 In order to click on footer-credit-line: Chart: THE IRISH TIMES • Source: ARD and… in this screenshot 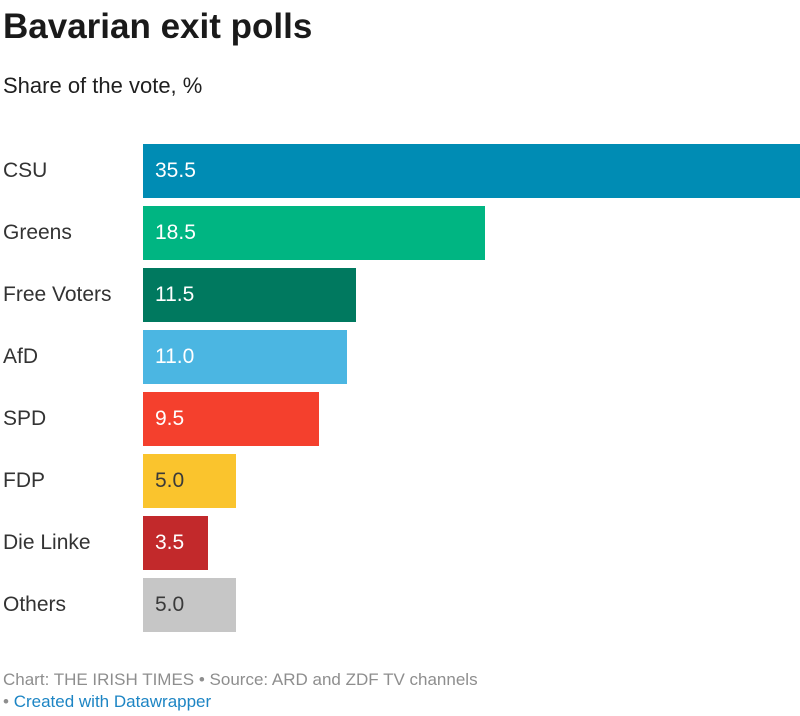, I will do `click(401, 680)`.